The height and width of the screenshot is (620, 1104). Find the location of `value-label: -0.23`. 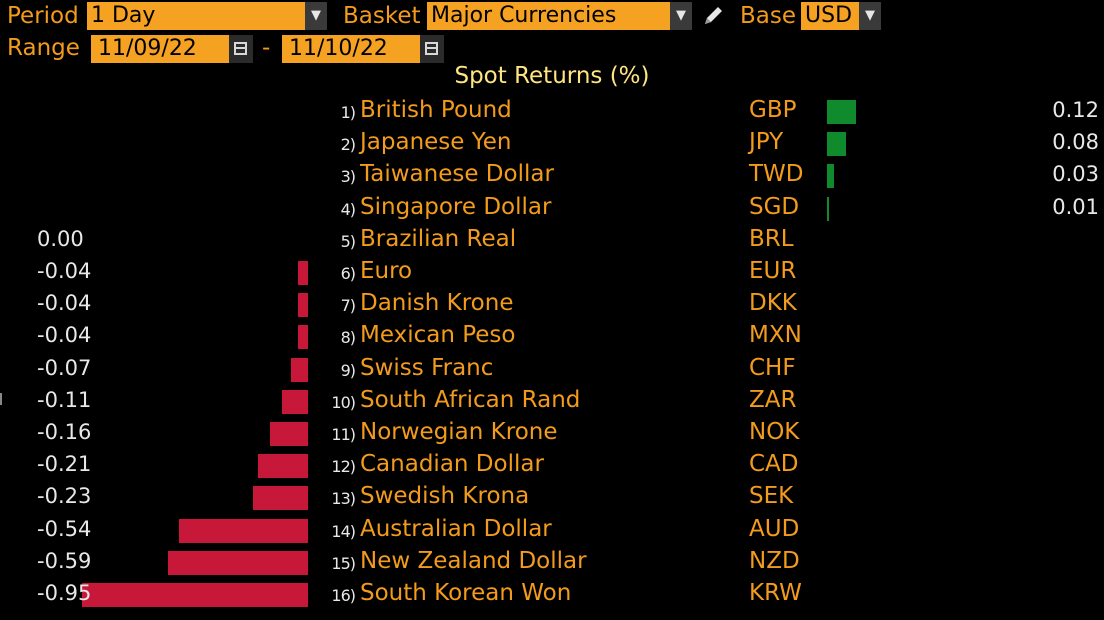

value-label: -0.23 is located at coordinates (64, 496).